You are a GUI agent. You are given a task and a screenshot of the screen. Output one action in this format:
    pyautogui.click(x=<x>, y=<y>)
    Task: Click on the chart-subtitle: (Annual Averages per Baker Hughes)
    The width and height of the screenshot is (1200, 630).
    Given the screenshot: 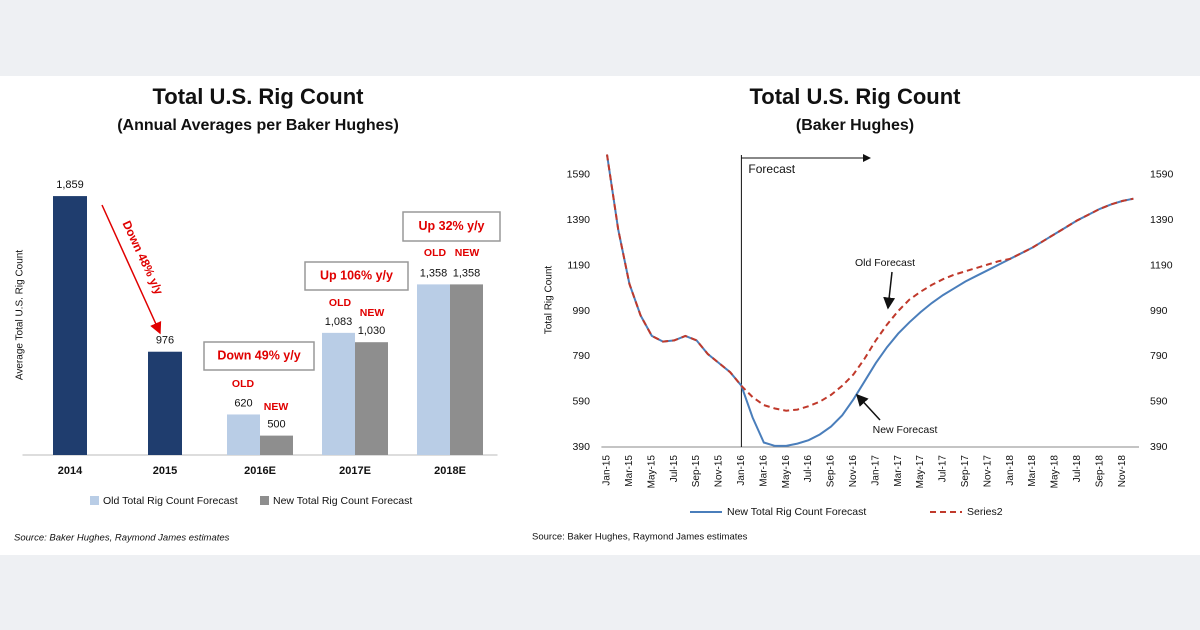 What is the action you would take?
    pyautogui.click(x=258, y=125)
    